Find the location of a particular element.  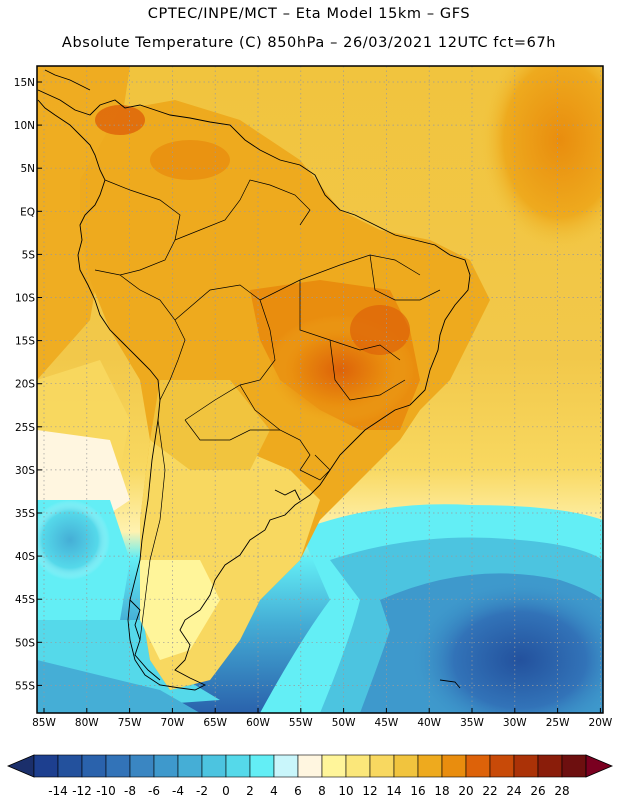

colorbar-tick-label: -10 is located at coordinates (106, 791).